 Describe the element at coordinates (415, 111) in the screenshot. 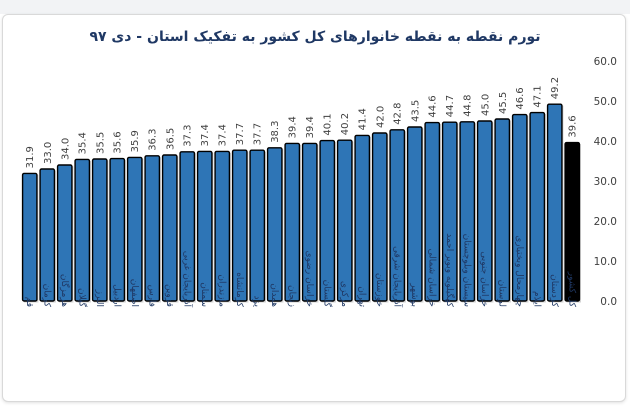

I see `bar-value-label: 43.5` at that location.